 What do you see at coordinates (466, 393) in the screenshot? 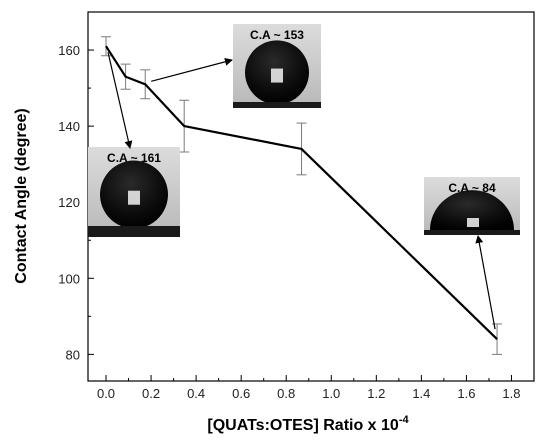
I see `x-tick-label: 1.6` at bounding box center [466, 393].